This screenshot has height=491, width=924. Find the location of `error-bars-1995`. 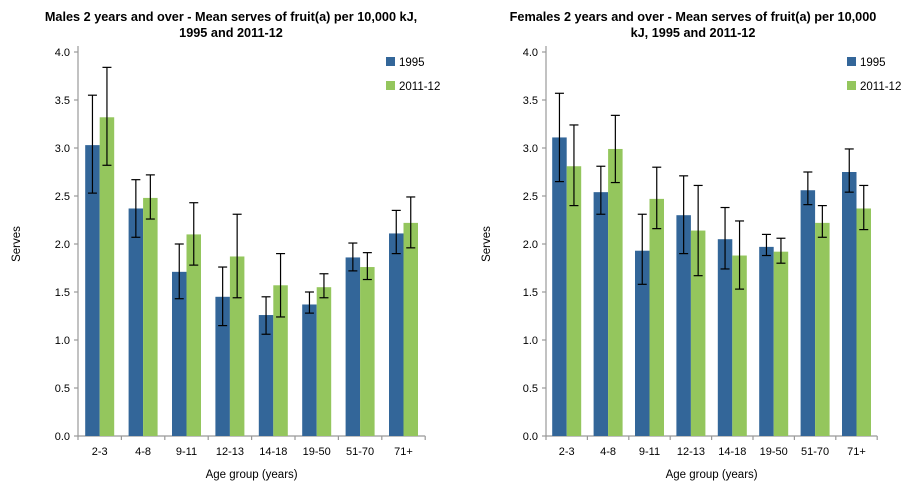

error-bars-1995 is located at coordinates (704, 188).